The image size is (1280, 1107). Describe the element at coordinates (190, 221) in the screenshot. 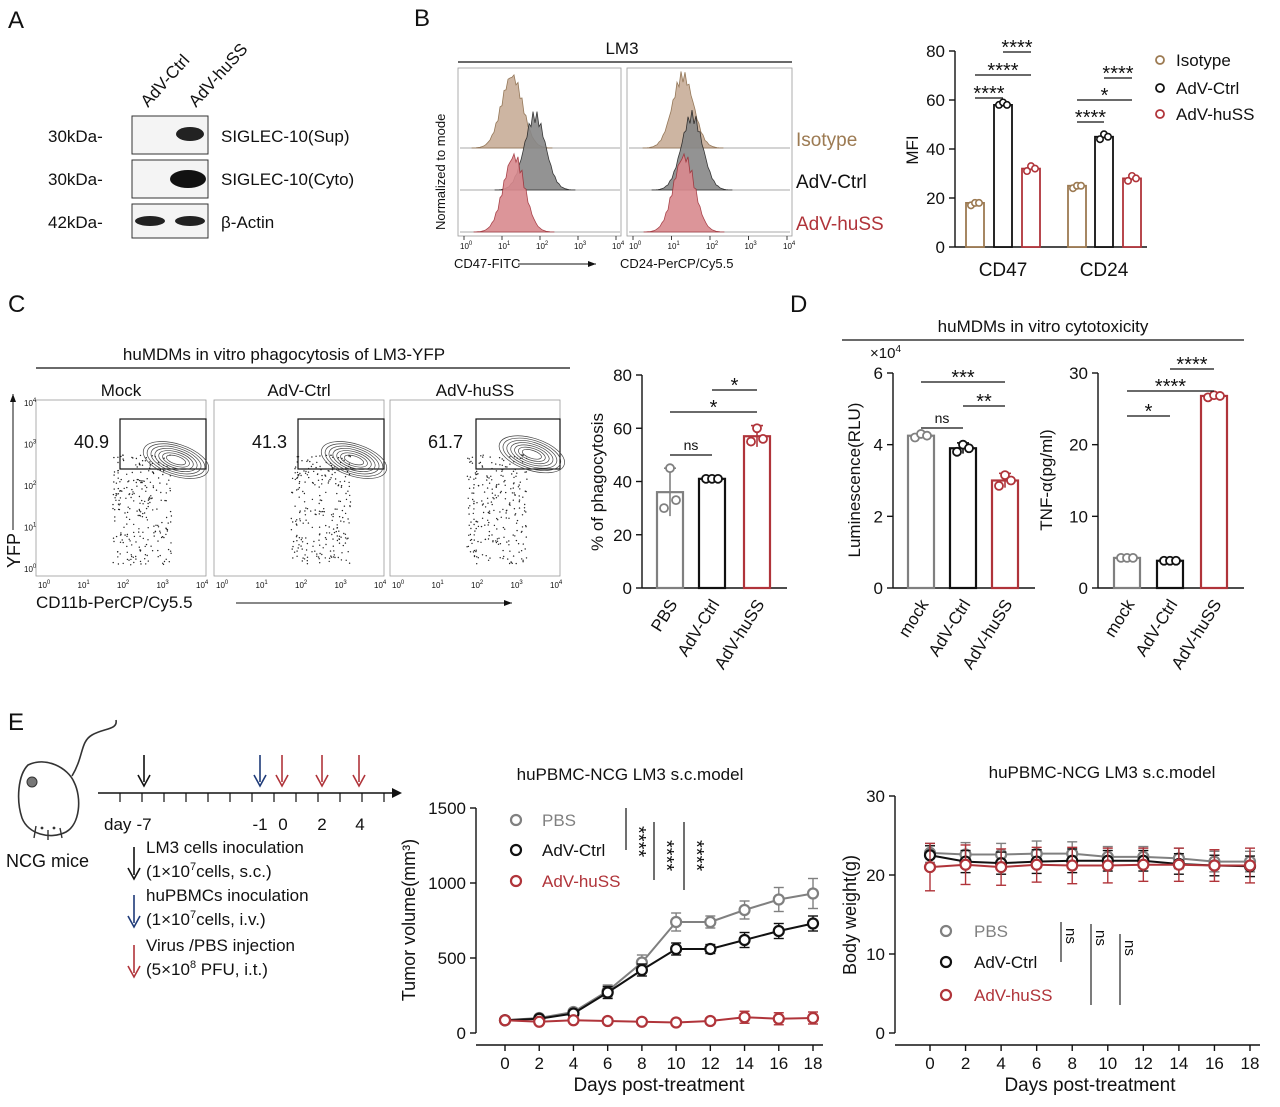

I see `band-actin-huss` at that location.